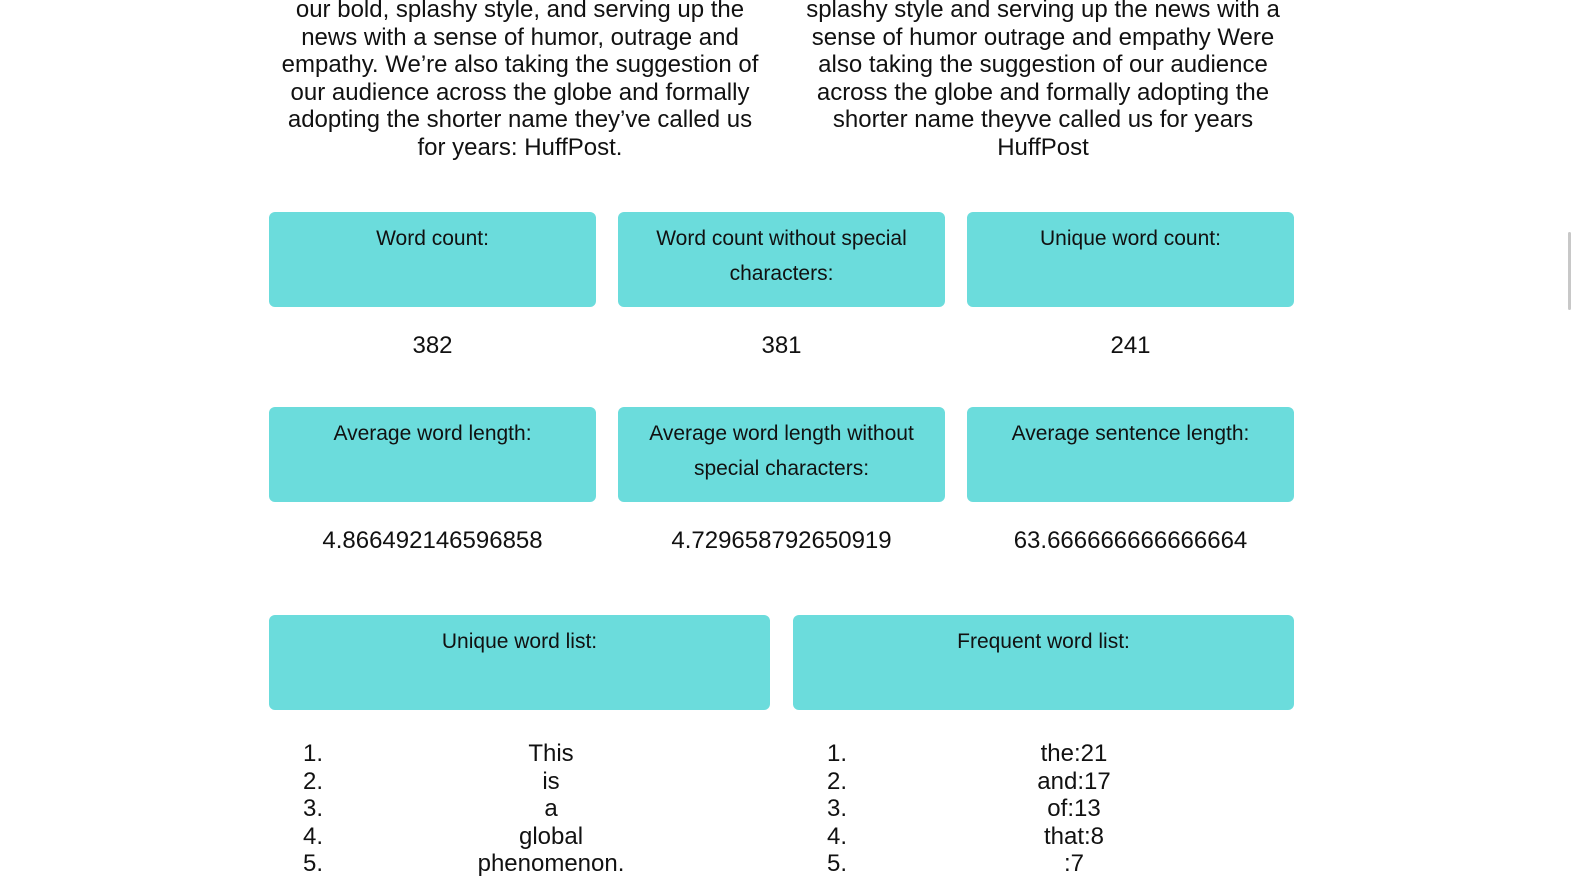 Image resolution: width=1584 pixels, height=894 pixels. Describe the element at coordinates (781, 540) in the screenshot. I see `avg-word-length-no-special-value: 4.729658792650919` at that location.